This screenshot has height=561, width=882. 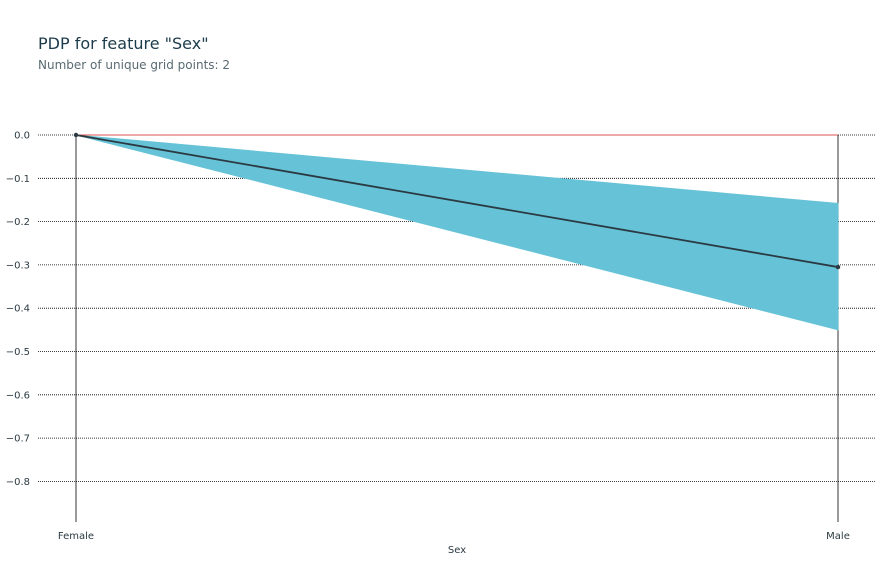 What do you see at coordinates (76, 536) in the screenshot?
I see `x-tick-label: Female` at bounding box center [76, 536].